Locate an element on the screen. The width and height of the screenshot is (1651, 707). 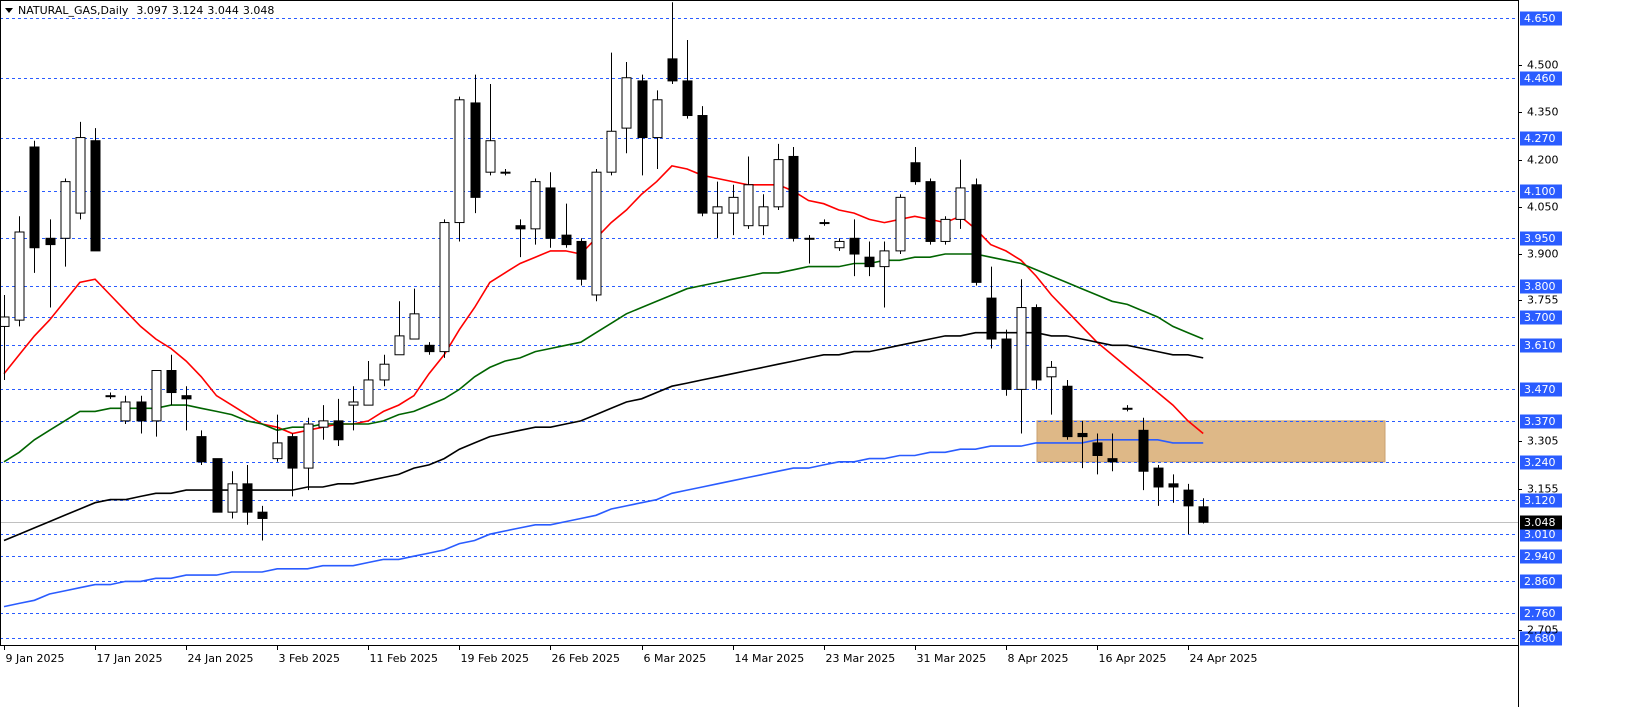
level-label: 4.460 is located at coordinates (1540, 78).